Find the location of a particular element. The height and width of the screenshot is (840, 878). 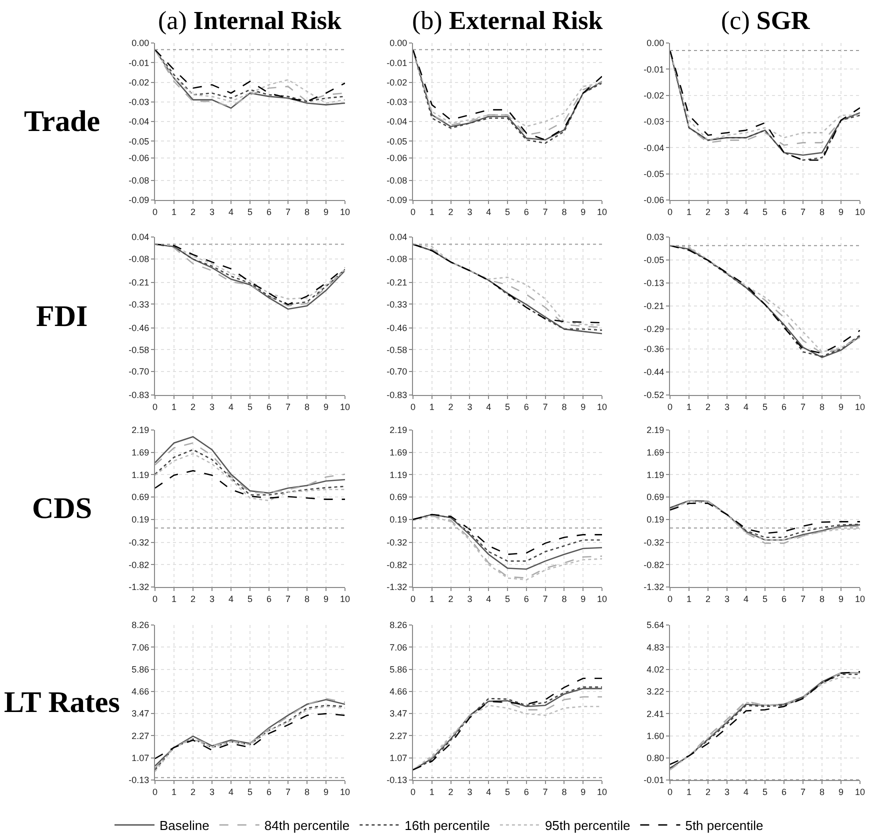

y-tick-label: 0.80 is located at coordinates (655, 757).